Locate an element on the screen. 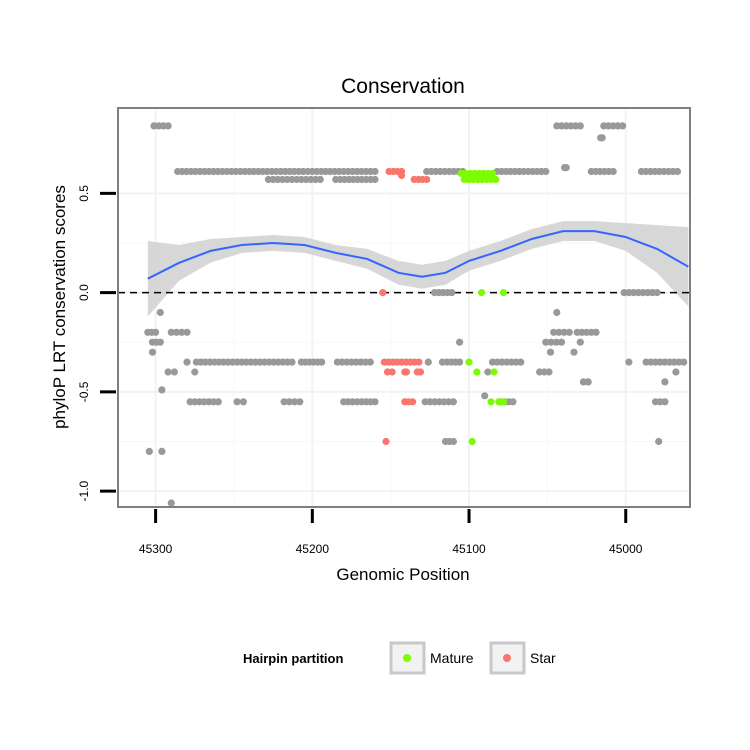 The height and width of the screenshot is (750, 750). x-tick-label: 45200 is located at coordinates (313, 549).